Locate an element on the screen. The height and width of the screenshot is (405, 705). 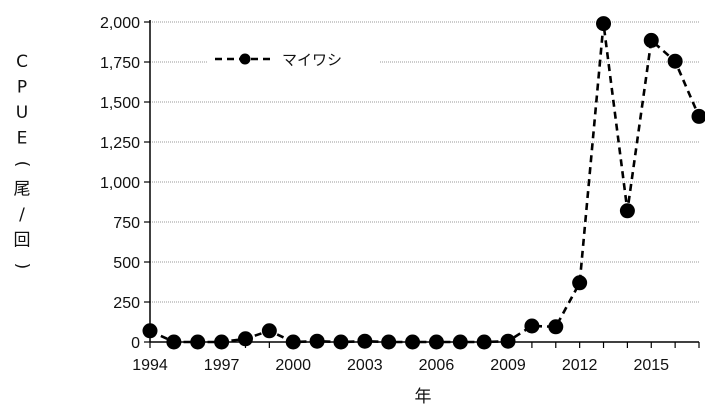
data-point-2012 is located at coordinates (580, 283).